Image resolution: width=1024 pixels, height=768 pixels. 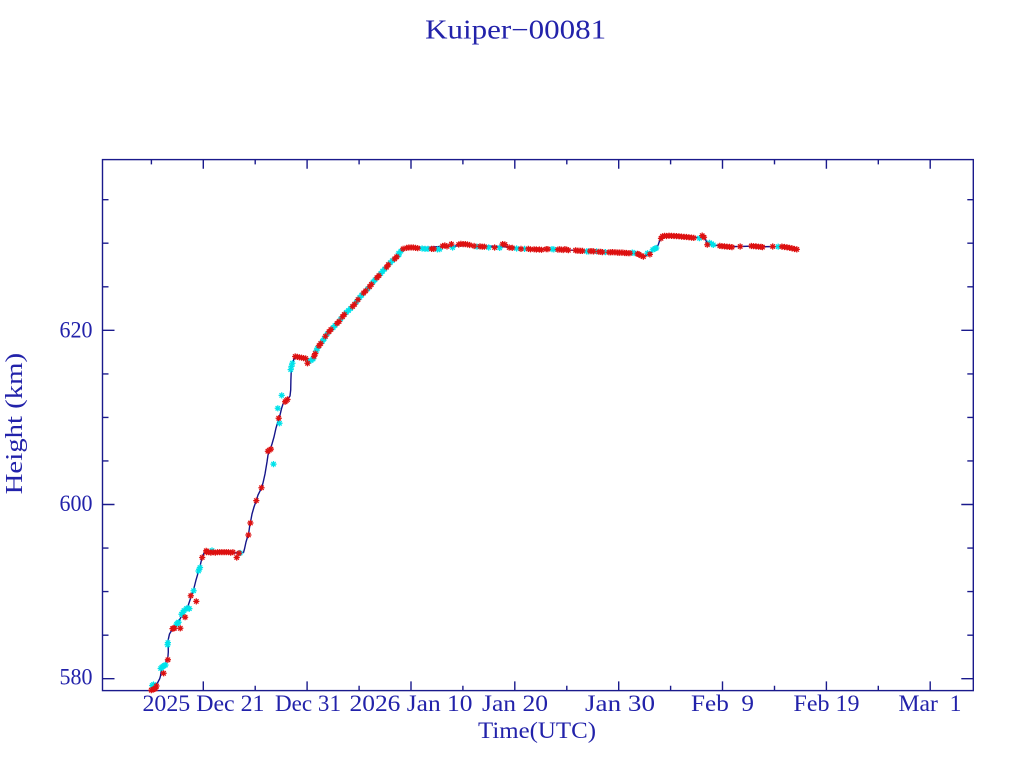 I want to click on svg-text: 2026 Jan 10, so click(x=411, y=703).